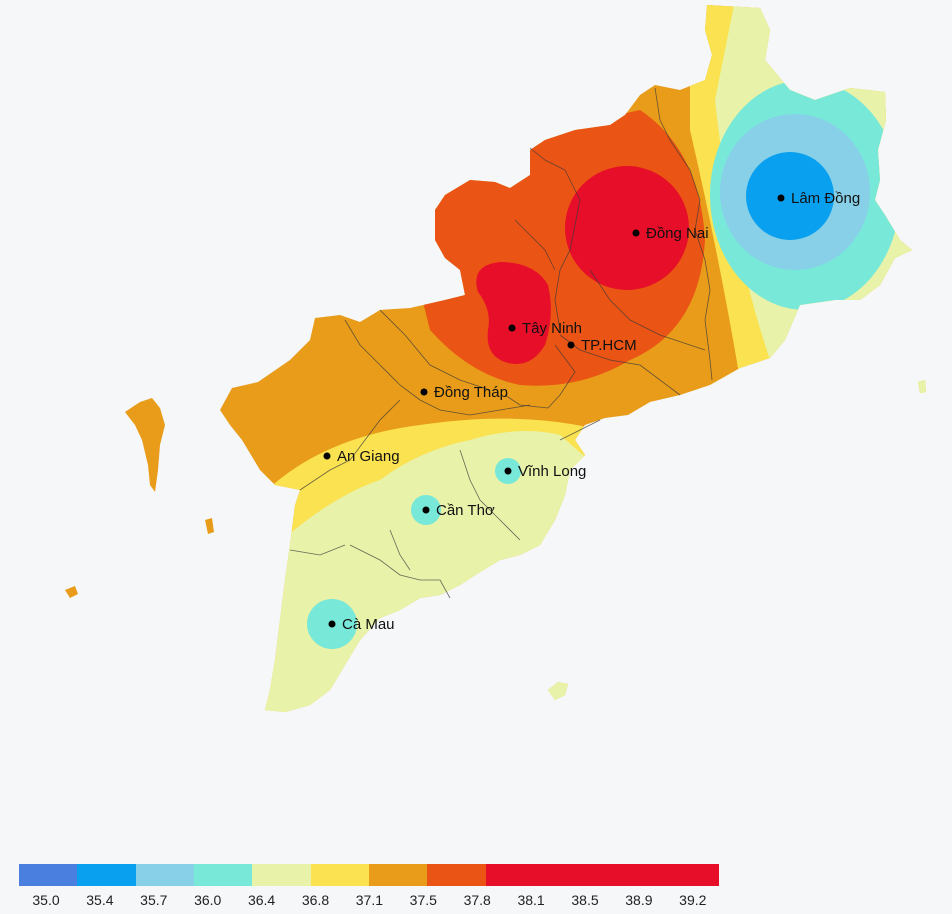 This screenshot has width=952, height=914. I want to click on legend-tick-label: 38.5, so click(585, 900).